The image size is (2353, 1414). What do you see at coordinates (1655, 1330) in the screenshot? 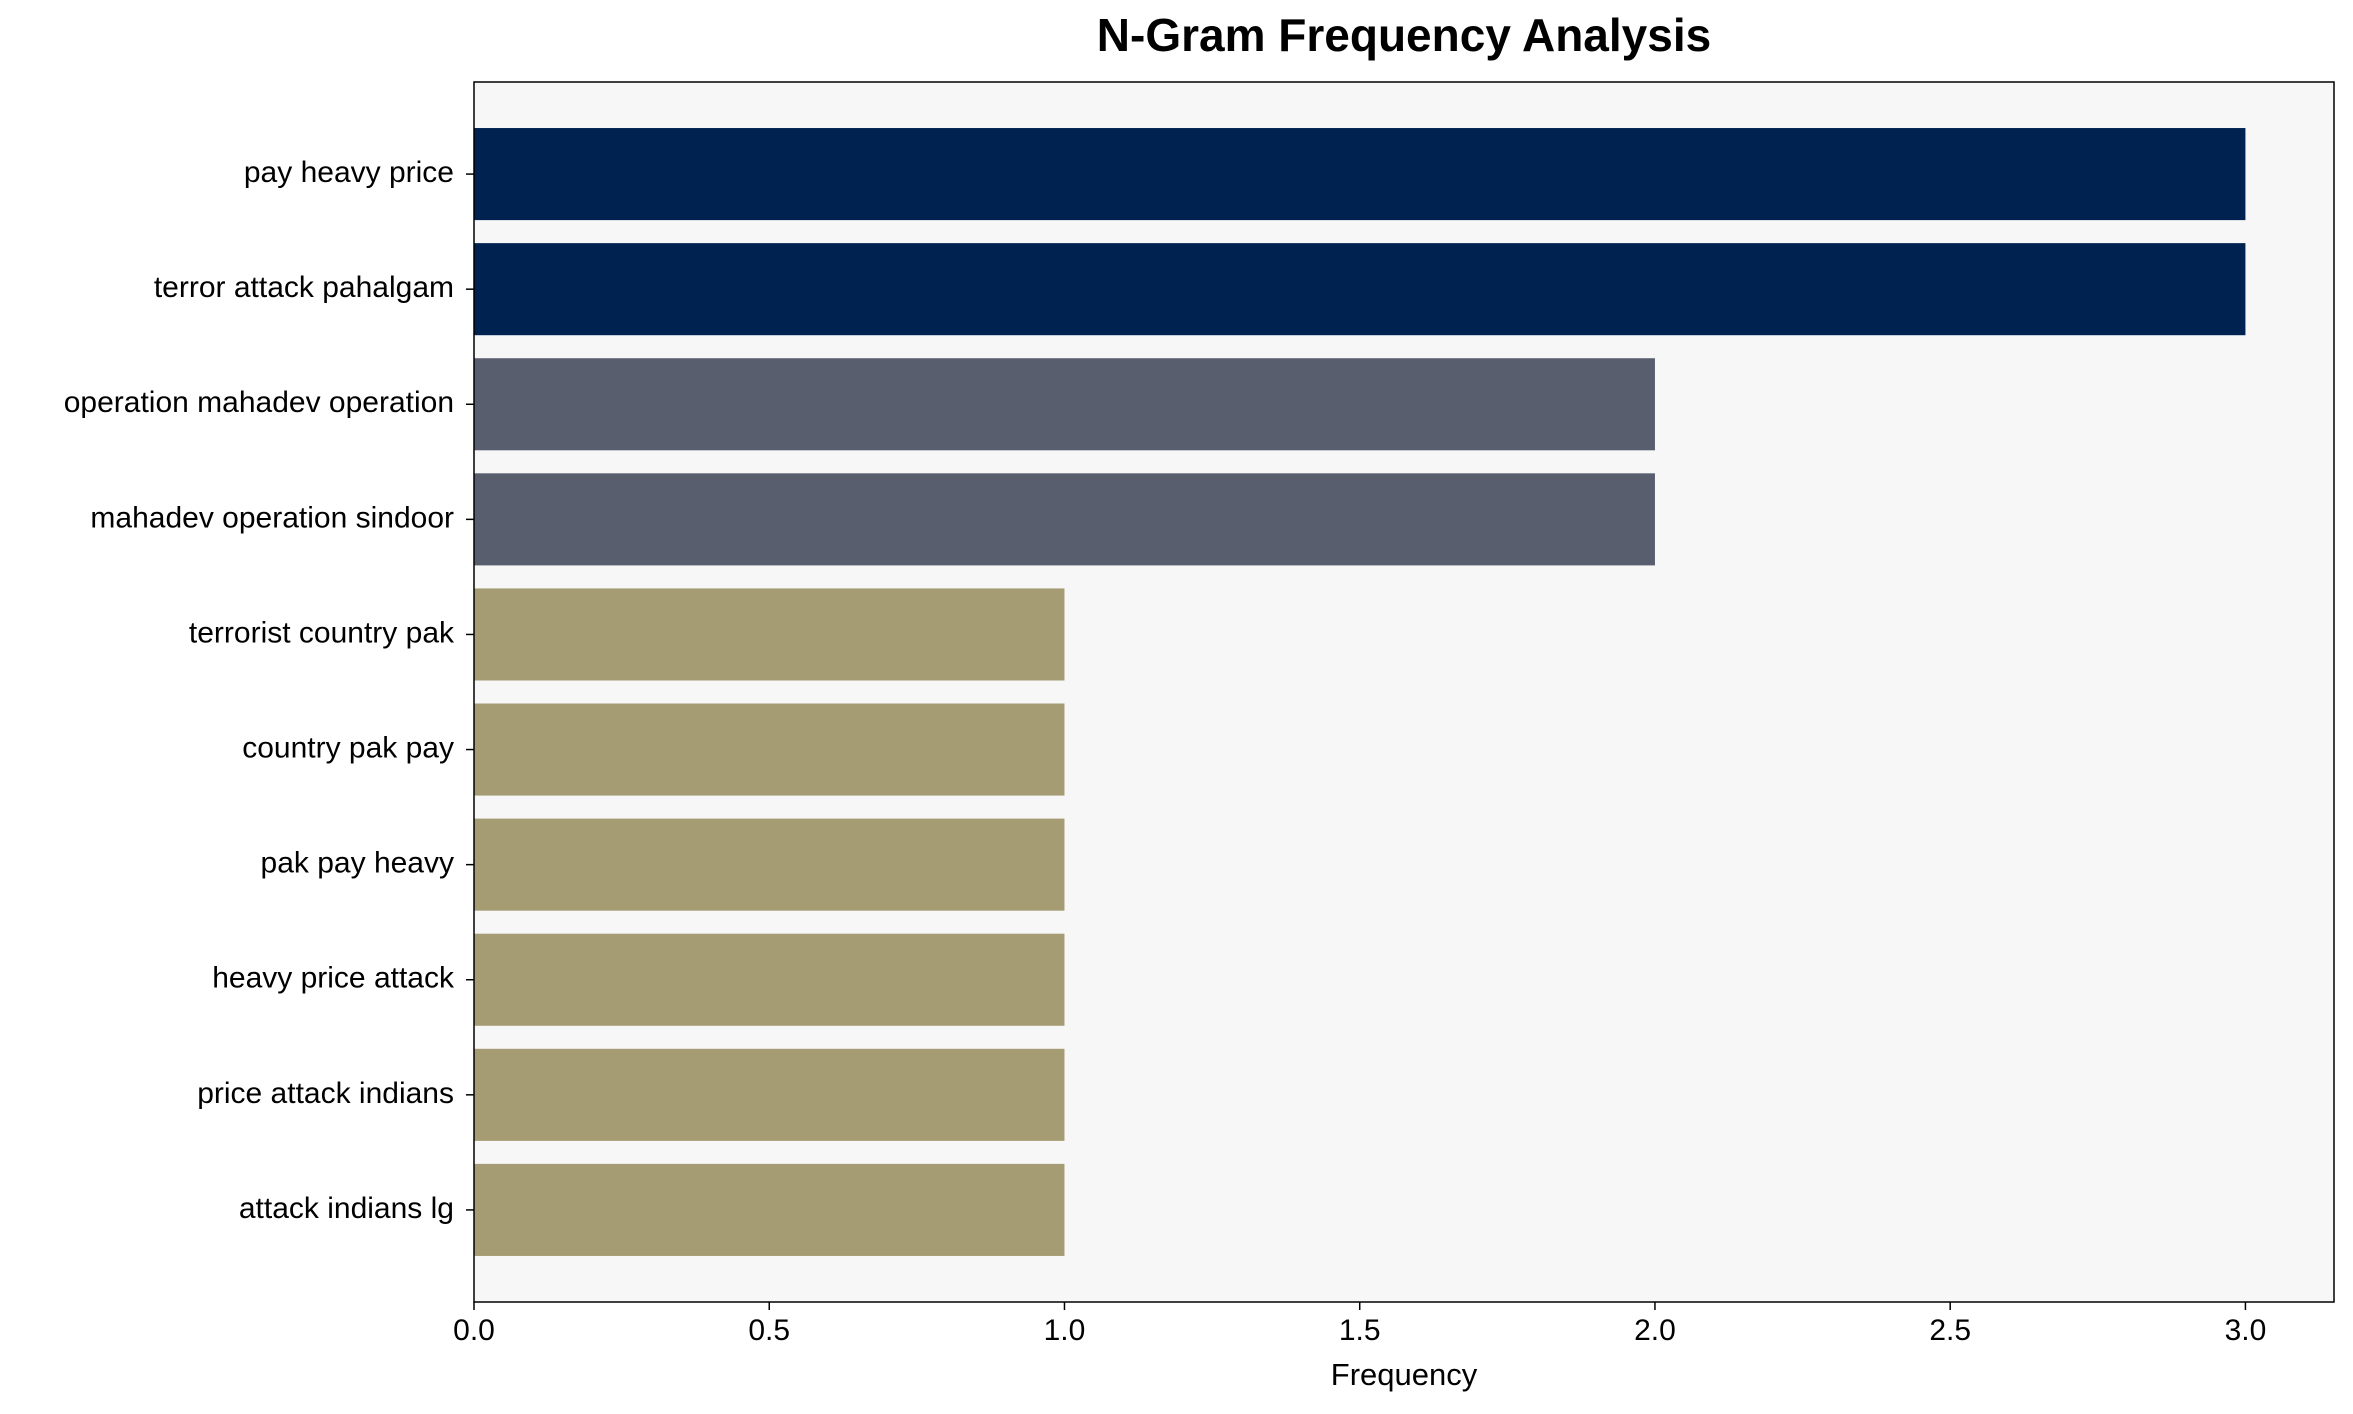
I see `x-tick-label: 2.0` at bounding box center [1655, 1330].